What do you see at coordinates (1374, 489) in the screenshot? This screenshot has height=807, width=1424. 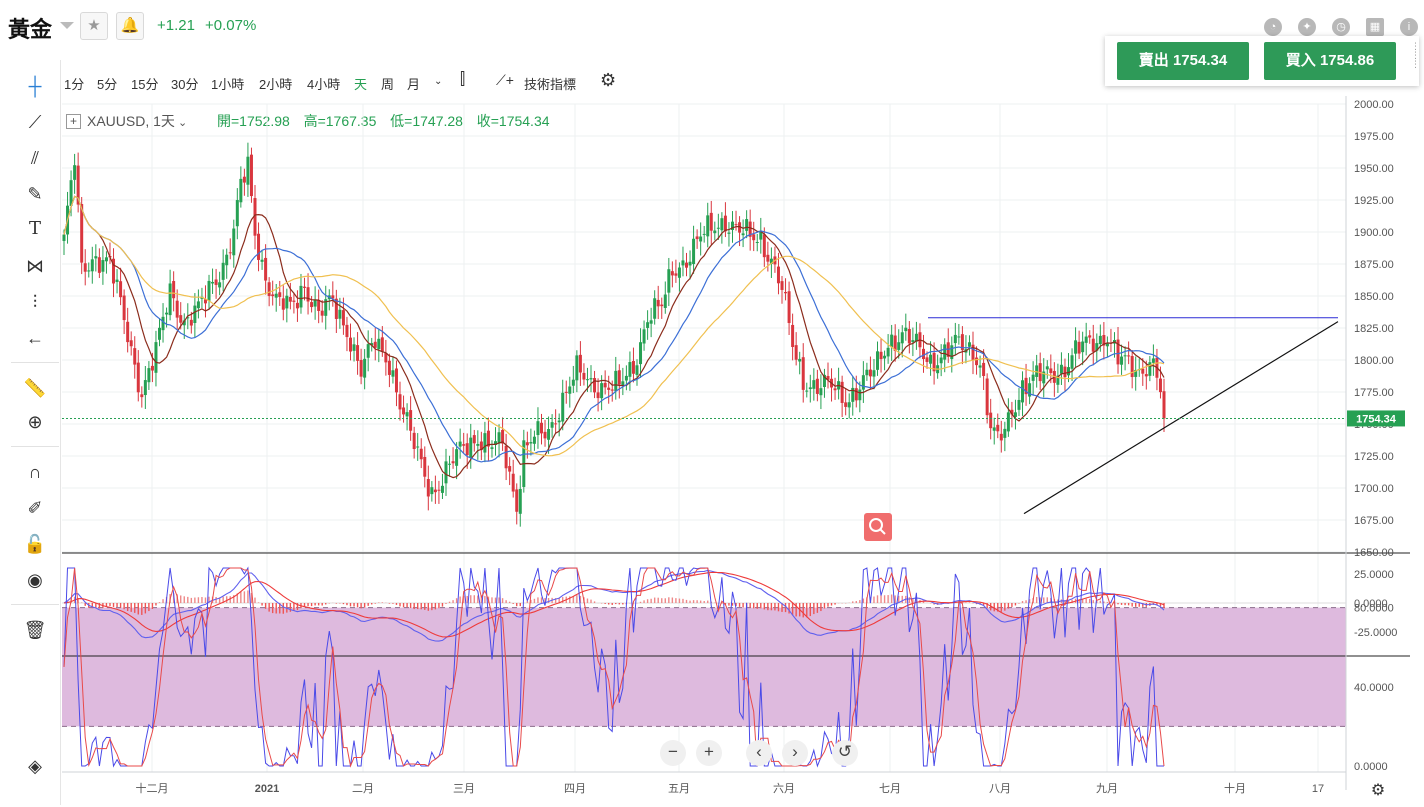 I see `y-tick-label: 1700.00` at bounding box center [1374, 489].